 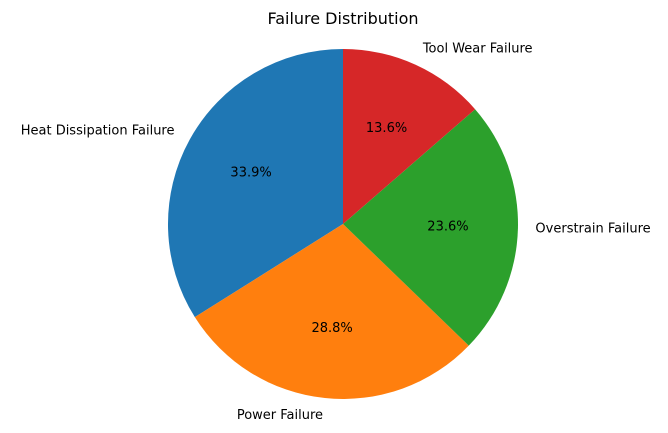 What do you see at coordinates (342, 18) in the screenshot?
I see `chart-title: Failure Distribution` at bounding box center [342, 18].